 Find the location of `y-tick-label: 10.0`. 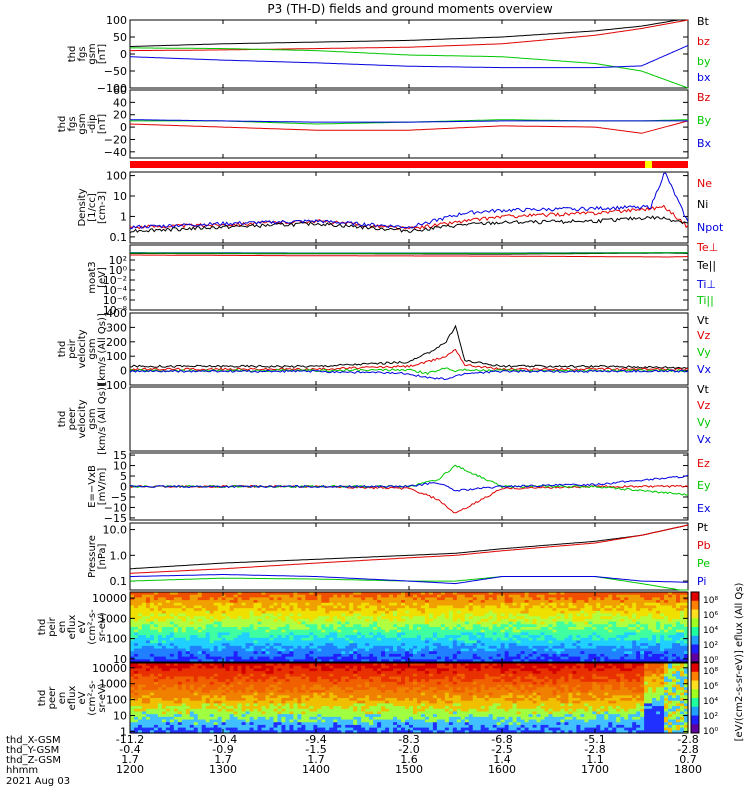

y-tick-label: 10.0 is located at coordinates (115, 530).